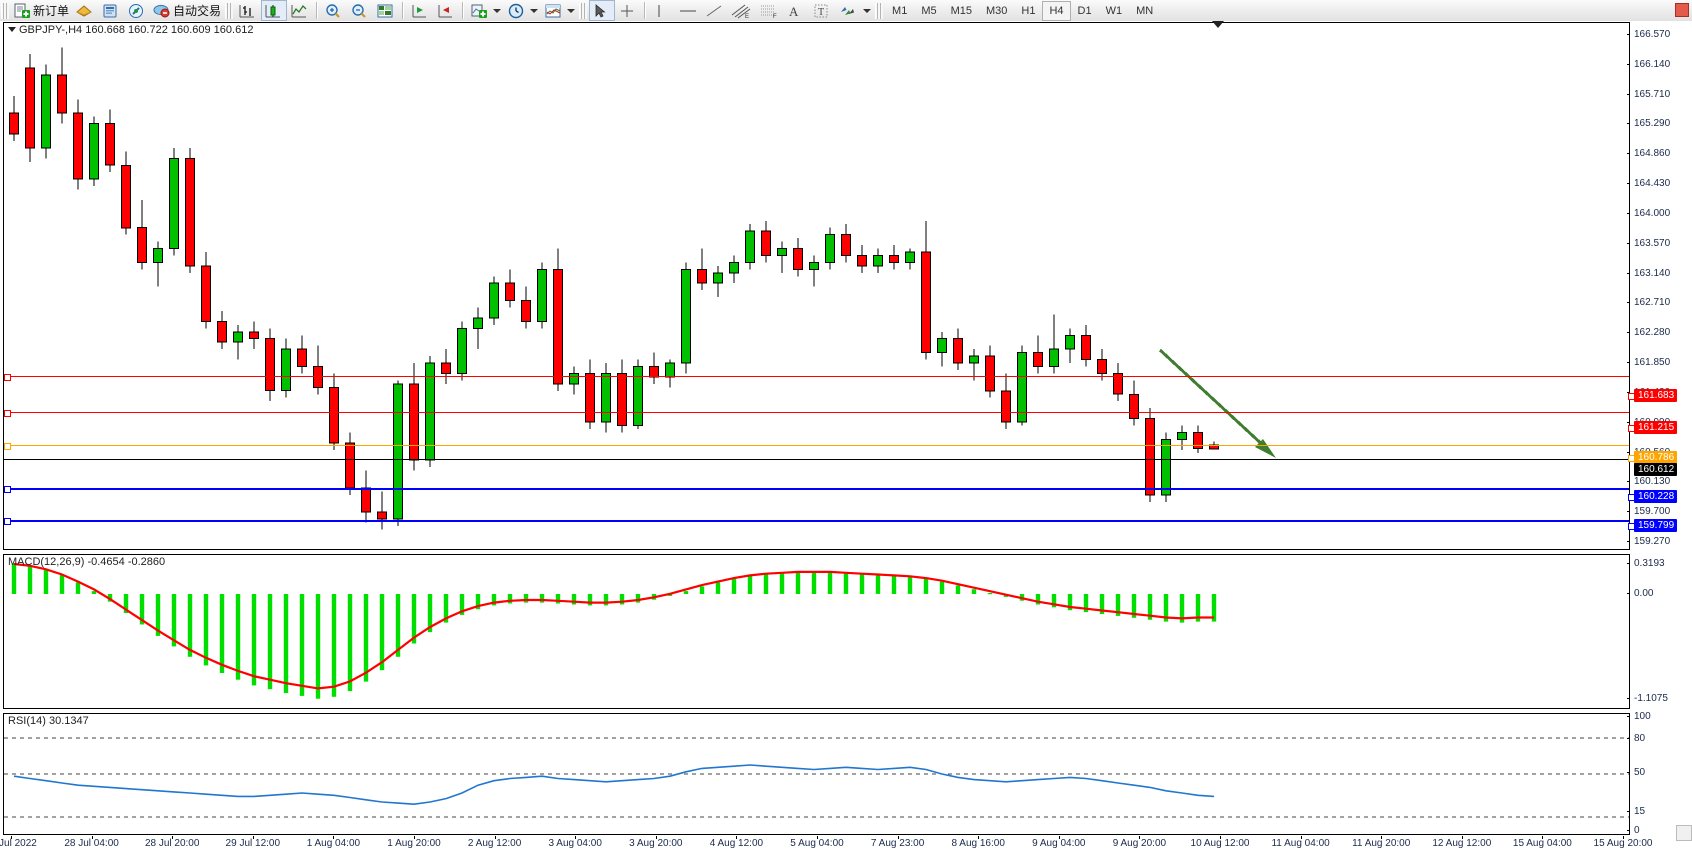 The height and width of the screenshot is (856, 1692). Describe the element at coordinates (1217, 403) in the screenshot. I see `down-trend-arrow` at that location.